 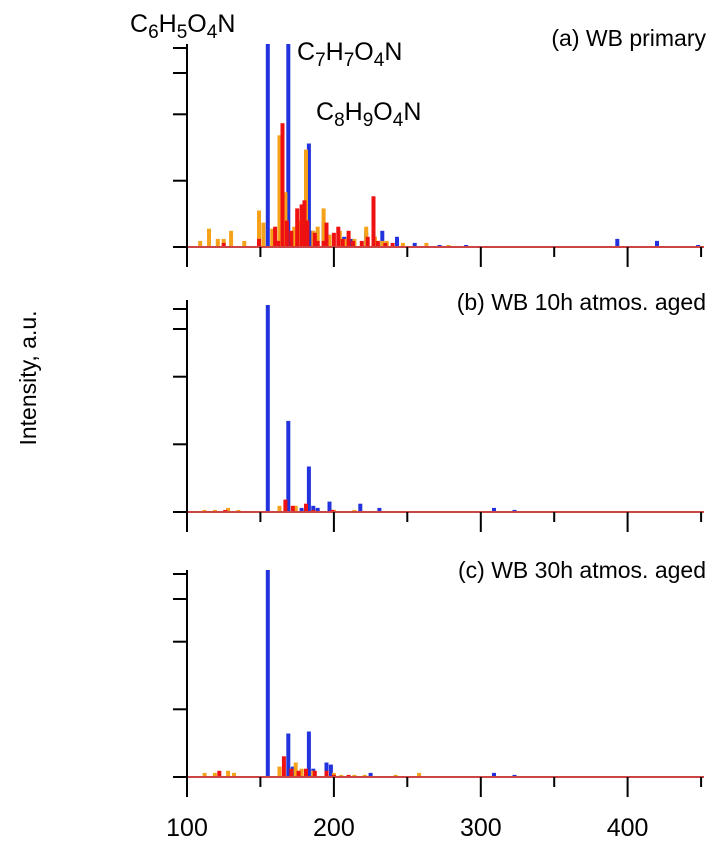 What do you see at coordinates (581, 302) in the screenshot?
I see `panel-title: (b) WB 10h atmos. aged` at bounding box center [581, 302].